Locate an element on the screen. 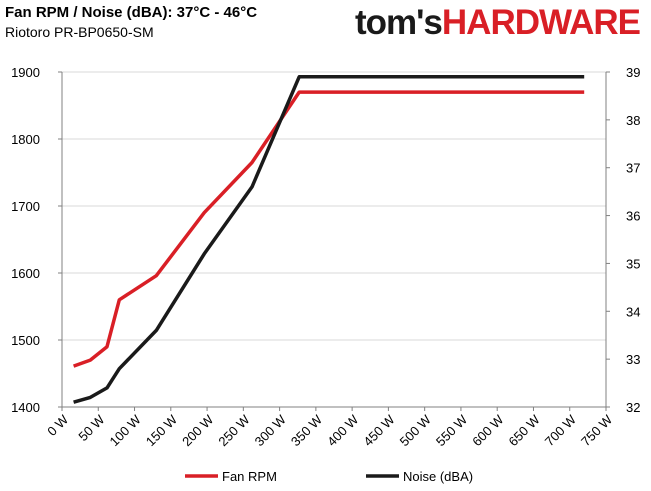 The width and height of the screenshot is (651, 491). y2-tick-label: 32 is located at coordinates (633, 407).